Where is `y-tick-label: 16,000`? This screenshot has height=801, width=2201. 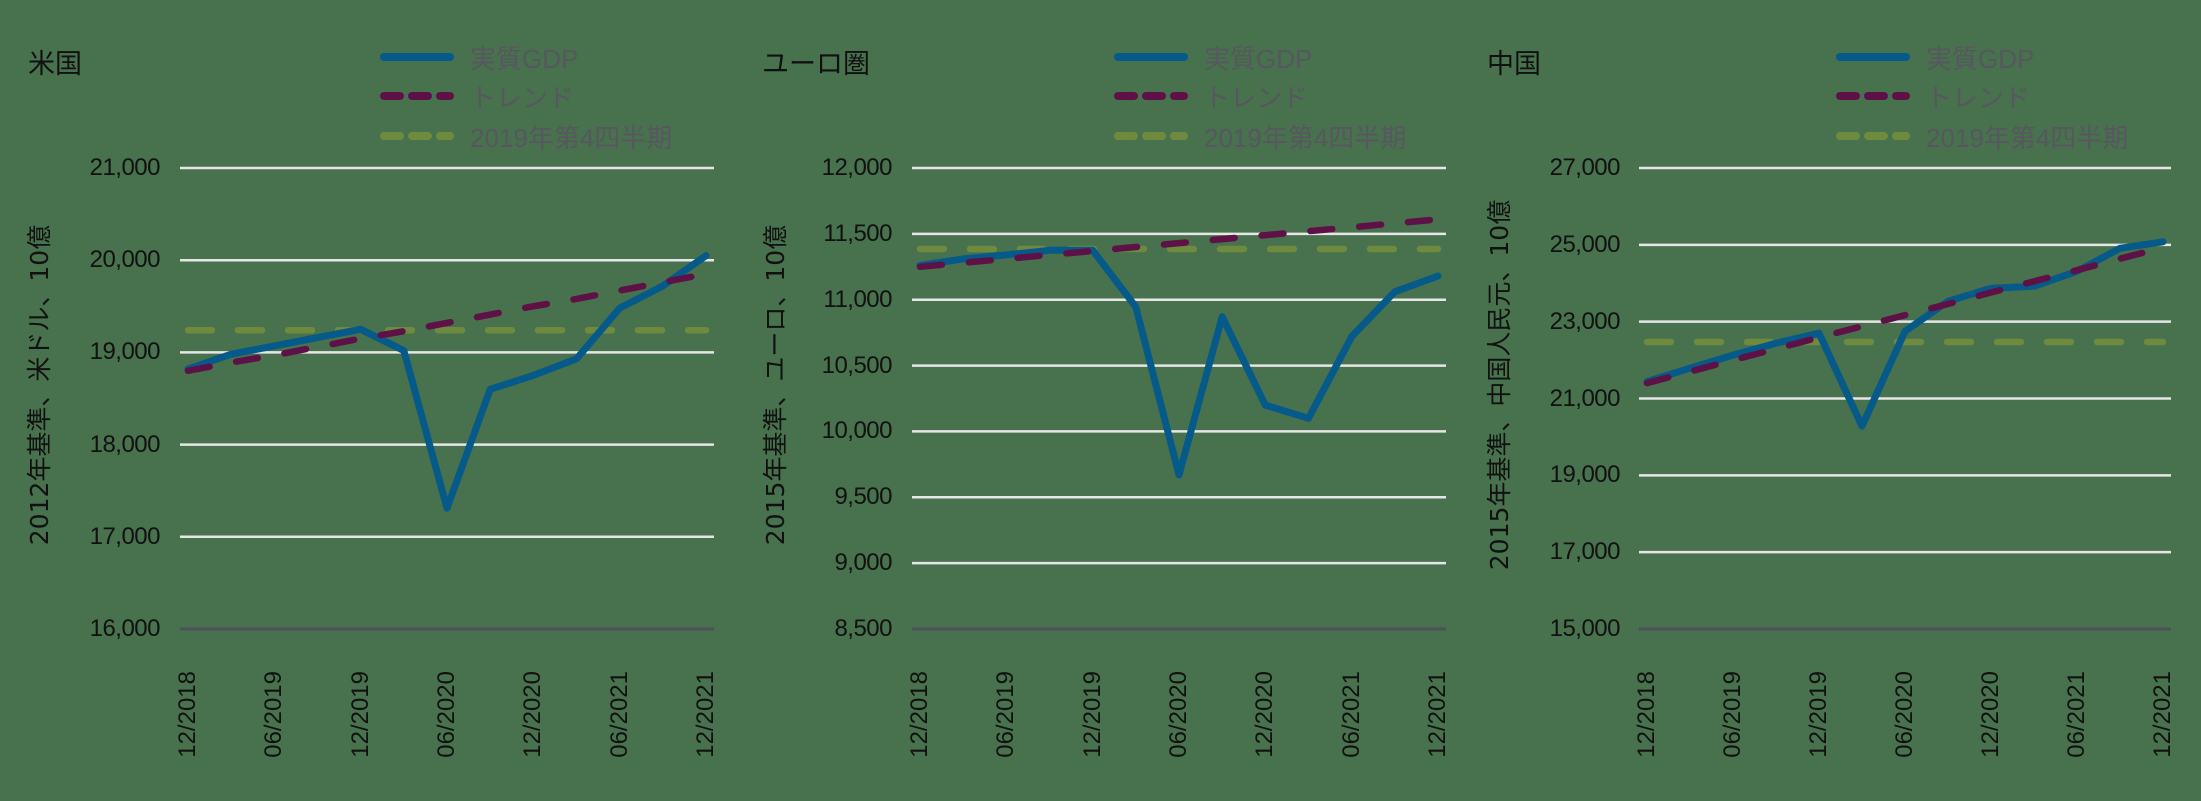
y-tick-label: 16,000 is located at coordinates (125, 628).